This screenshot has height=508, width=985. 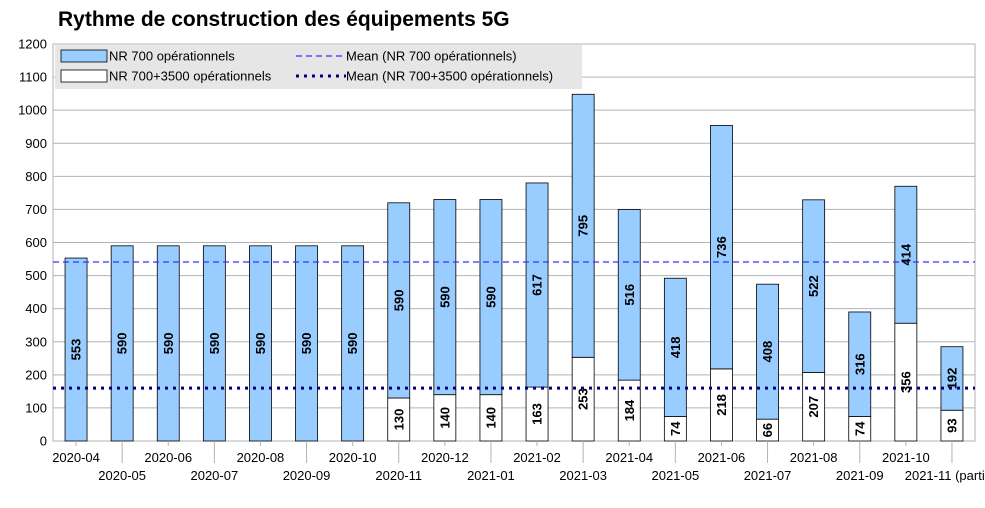 I want to click on x-tick-label: 2020-04, so click(x=76, y=457).